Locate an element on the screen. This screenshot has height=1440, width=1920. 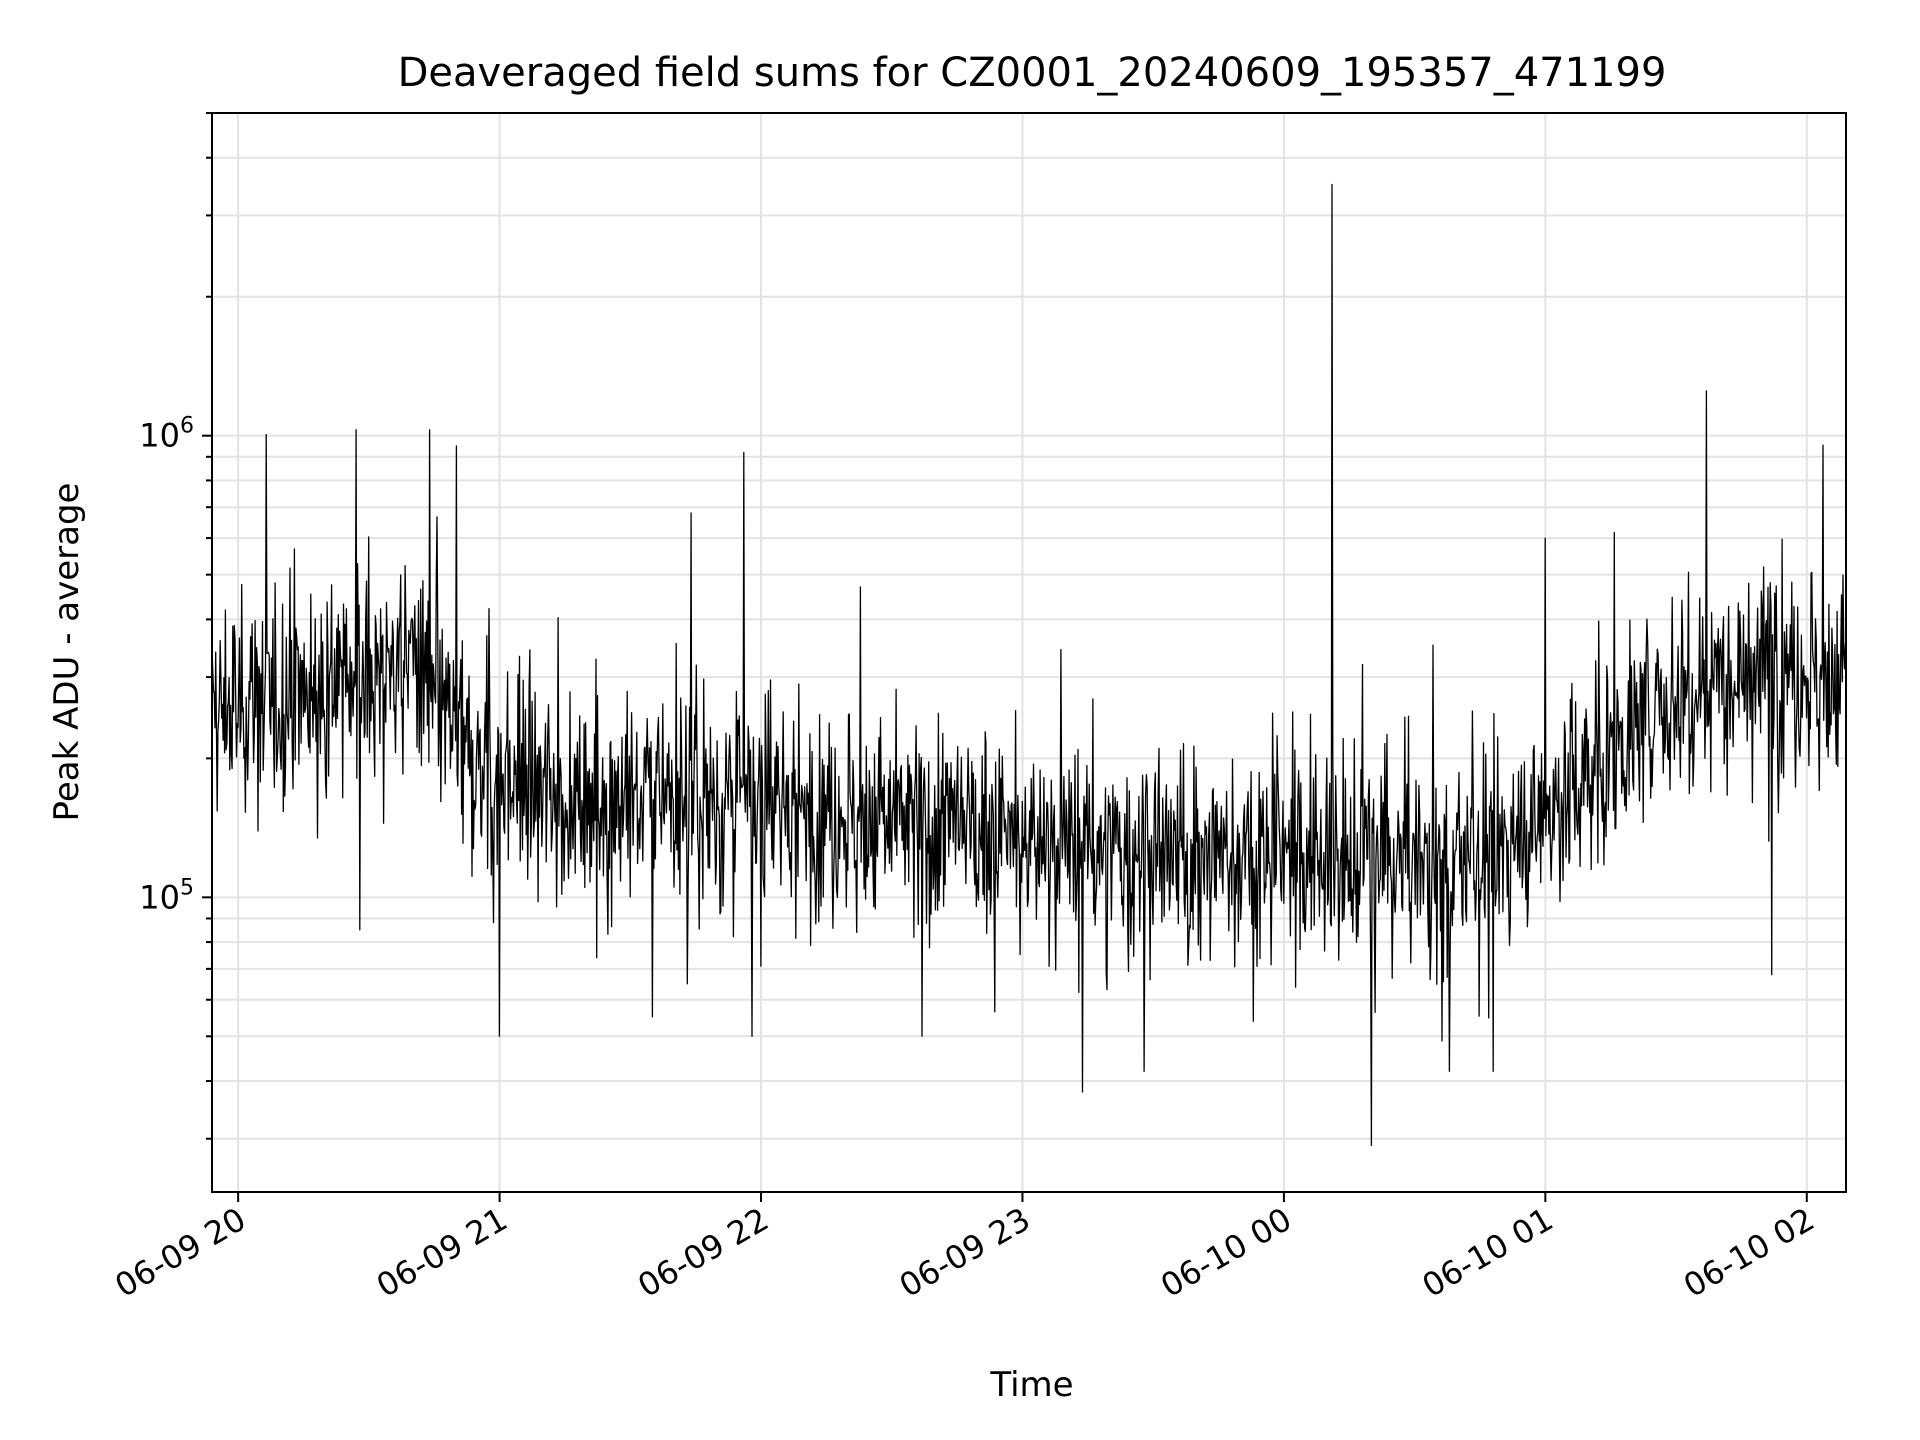
x-axis-label: Time is located at coordinates (1031, 1385).